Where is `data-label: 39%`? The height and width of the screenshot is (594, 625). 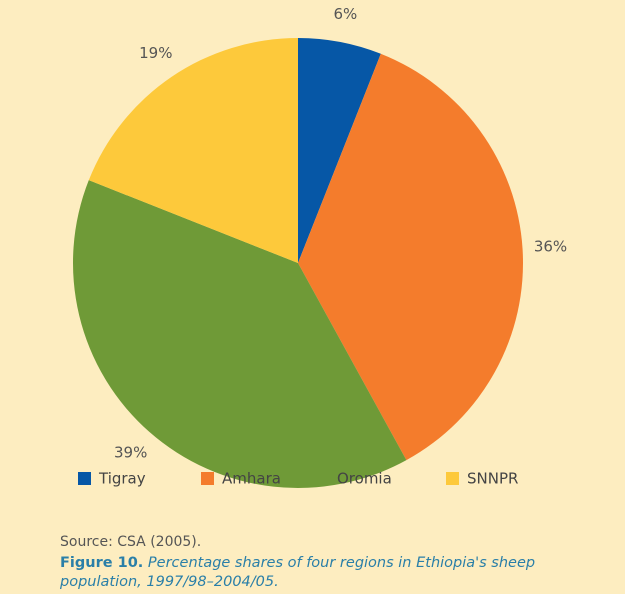 data-label: 39% is located at coordinates (130, 452).